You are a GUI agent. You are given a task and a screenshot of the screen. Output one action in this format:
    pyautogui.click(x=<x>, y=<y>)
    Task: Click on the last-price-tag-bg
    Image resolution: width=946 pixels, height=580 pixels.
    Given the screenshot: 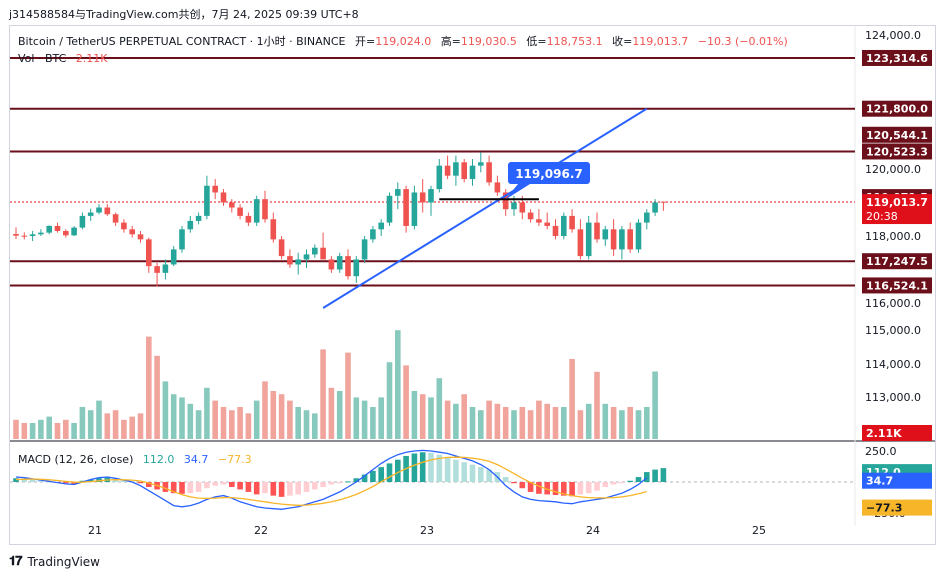 What is the action you would take?
    pyautogui.click(x=897, y=209)
    